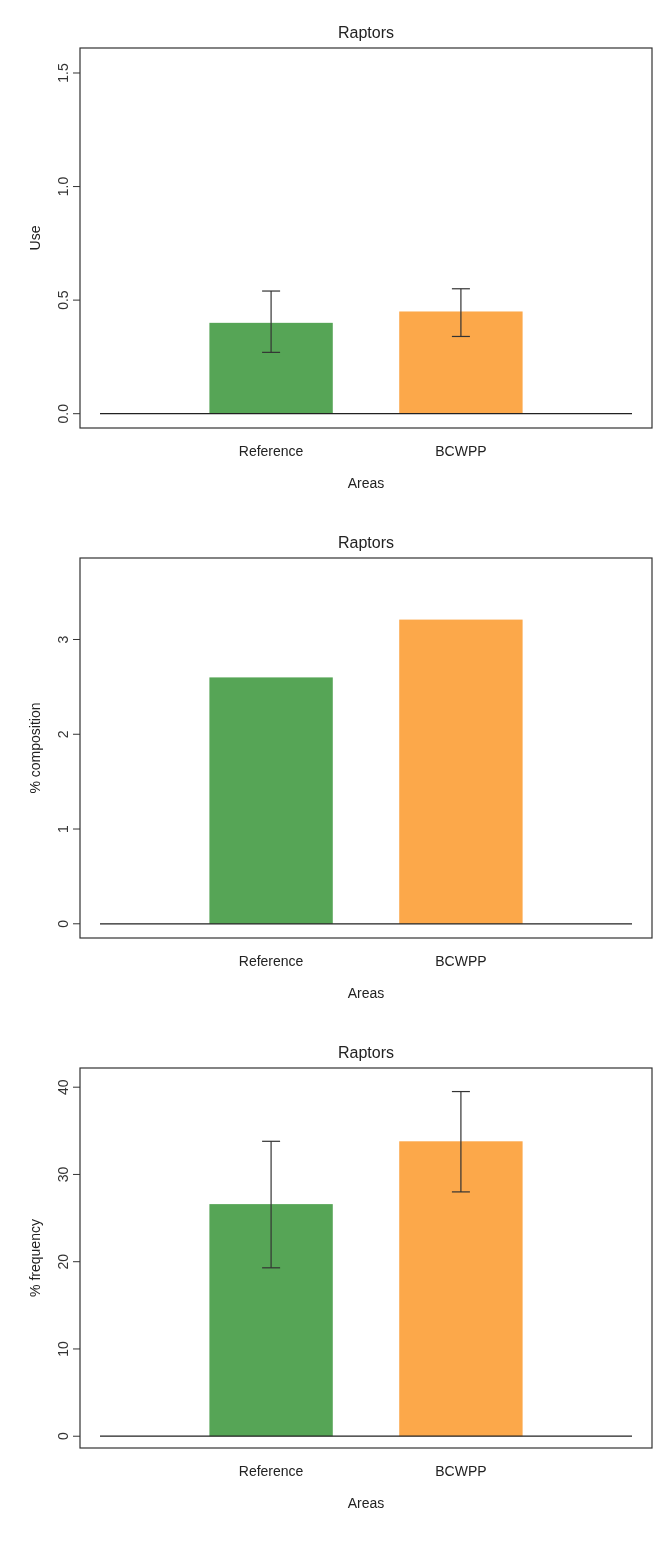  Describe the element at coordinates (35, 748) in the screenshot. I see `y-axis-title: % composition` at that location.